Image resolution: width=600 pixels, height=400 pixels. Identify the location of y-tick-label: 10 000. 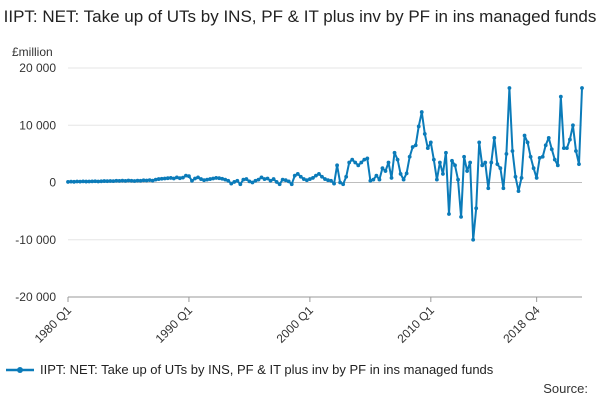
(37, 125).